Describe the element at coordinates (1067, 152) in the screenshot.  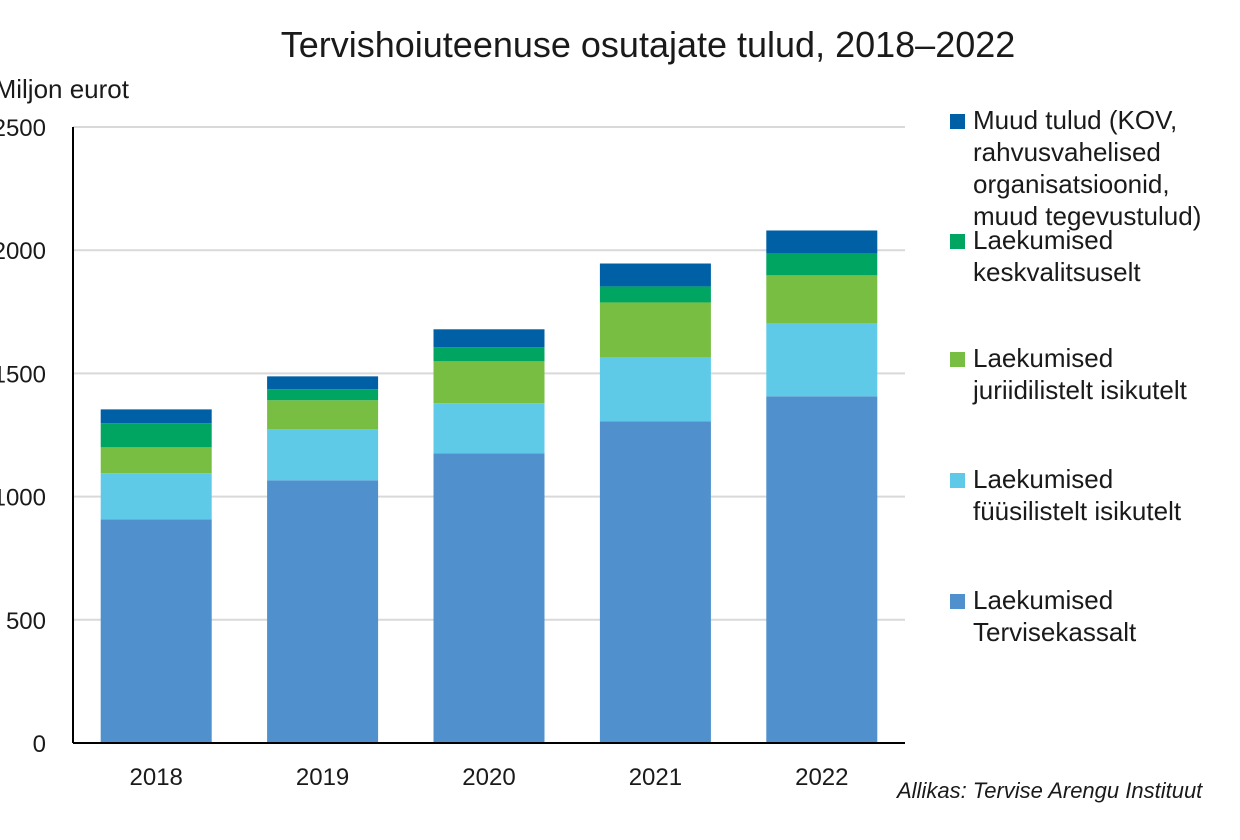
I see `legend-label-line: rahvusvahelised` at that location.